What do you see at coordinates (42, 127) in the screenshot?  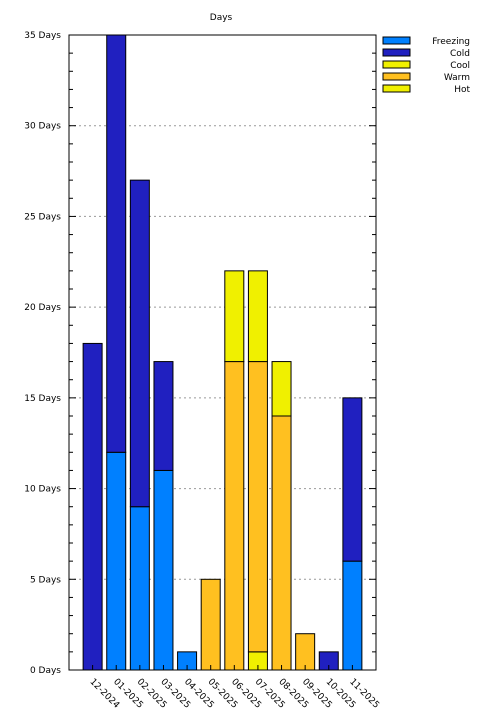 I see `y-tick-label: 30 Days` at bounding box center [42, 127].